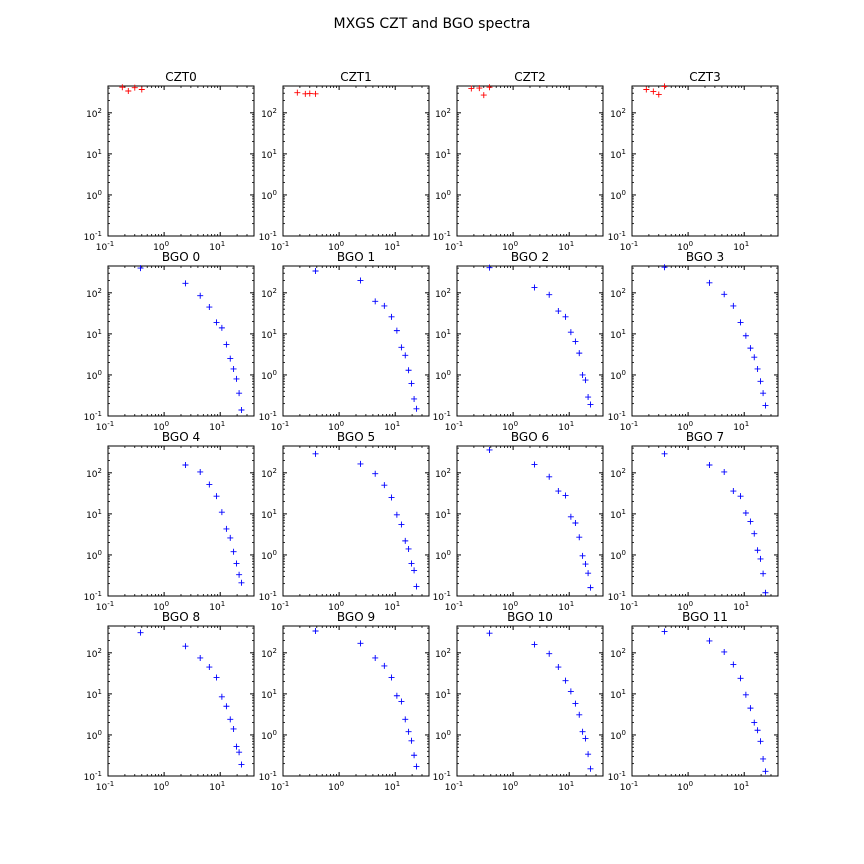 The image size is (864, 864). What do you see at coordinates (443, 473) in the screenshot?
I see `y-tick-label: 10²` at bounding box center [443, 473].